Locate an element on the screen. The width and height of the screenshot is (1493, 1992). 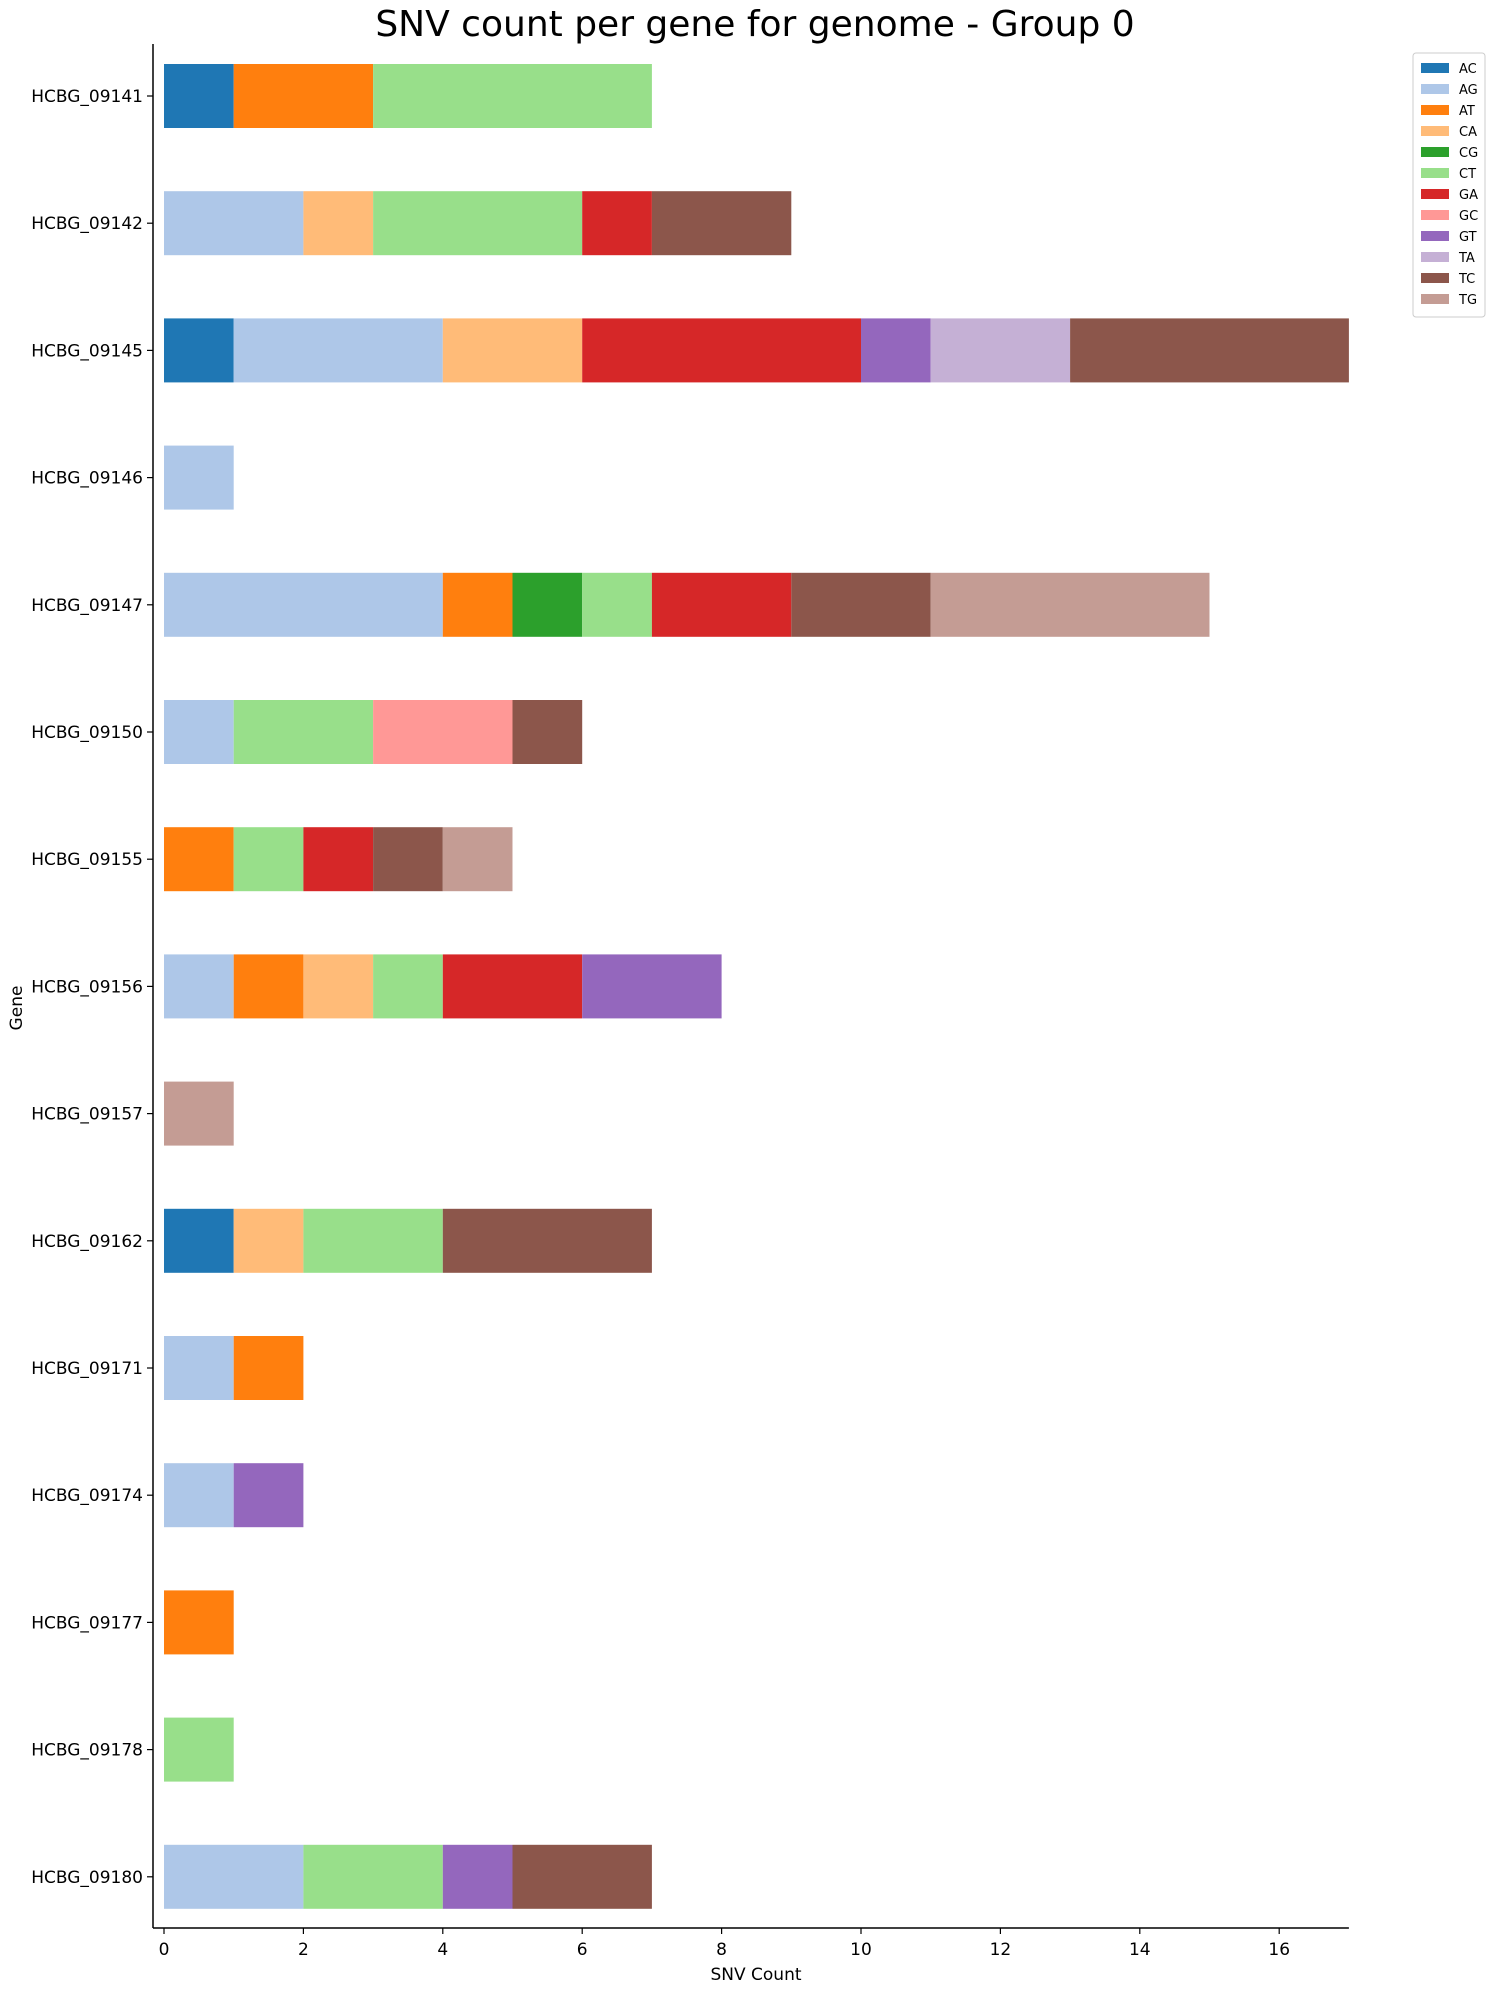
bar-segment-hcbg-09150-tc is located at coordinates (547, 732).